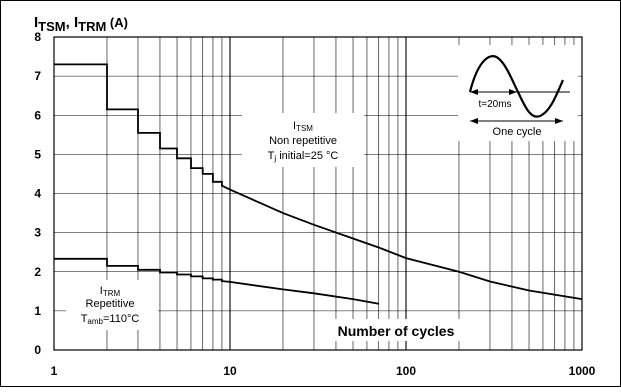 This screenshot has width=621, height=392. I want to click on xlabel-bg, so click(399, 330).